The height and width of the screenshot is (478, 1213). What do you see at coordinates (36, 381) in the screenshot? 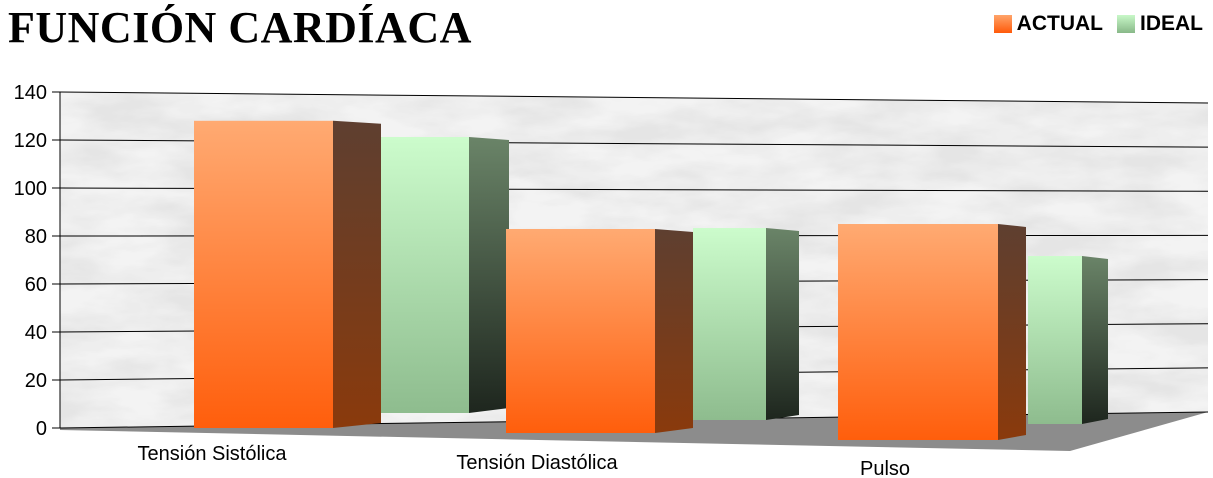
I see `y-tick-label: 20` at bounding box center [36, 381].